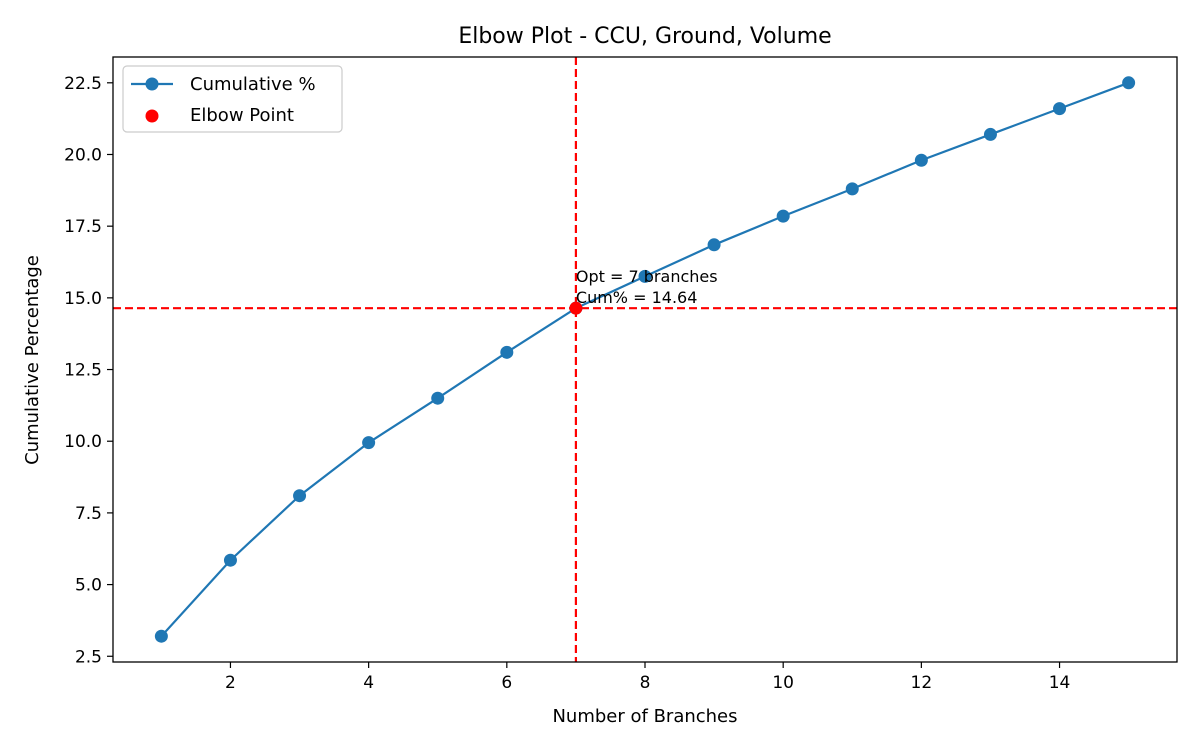 This screenshot has height=750, width=1200. I want to click on y-tick-label: 15.0, so click(83, 299).